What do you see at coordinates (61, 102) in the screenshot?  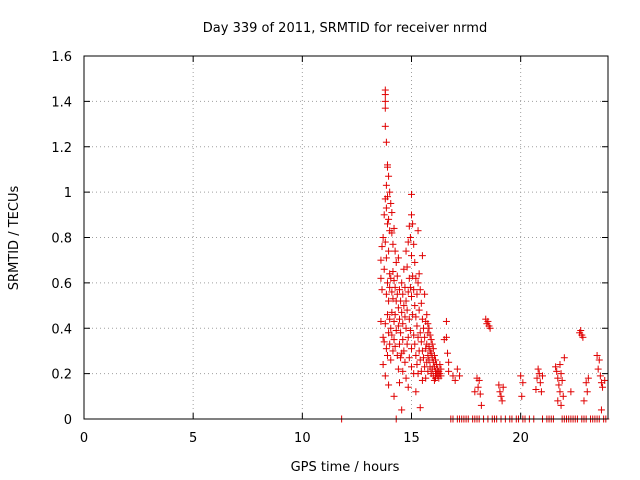 I see `y-tick-label: 1.4` at bounding box center [61, 102].